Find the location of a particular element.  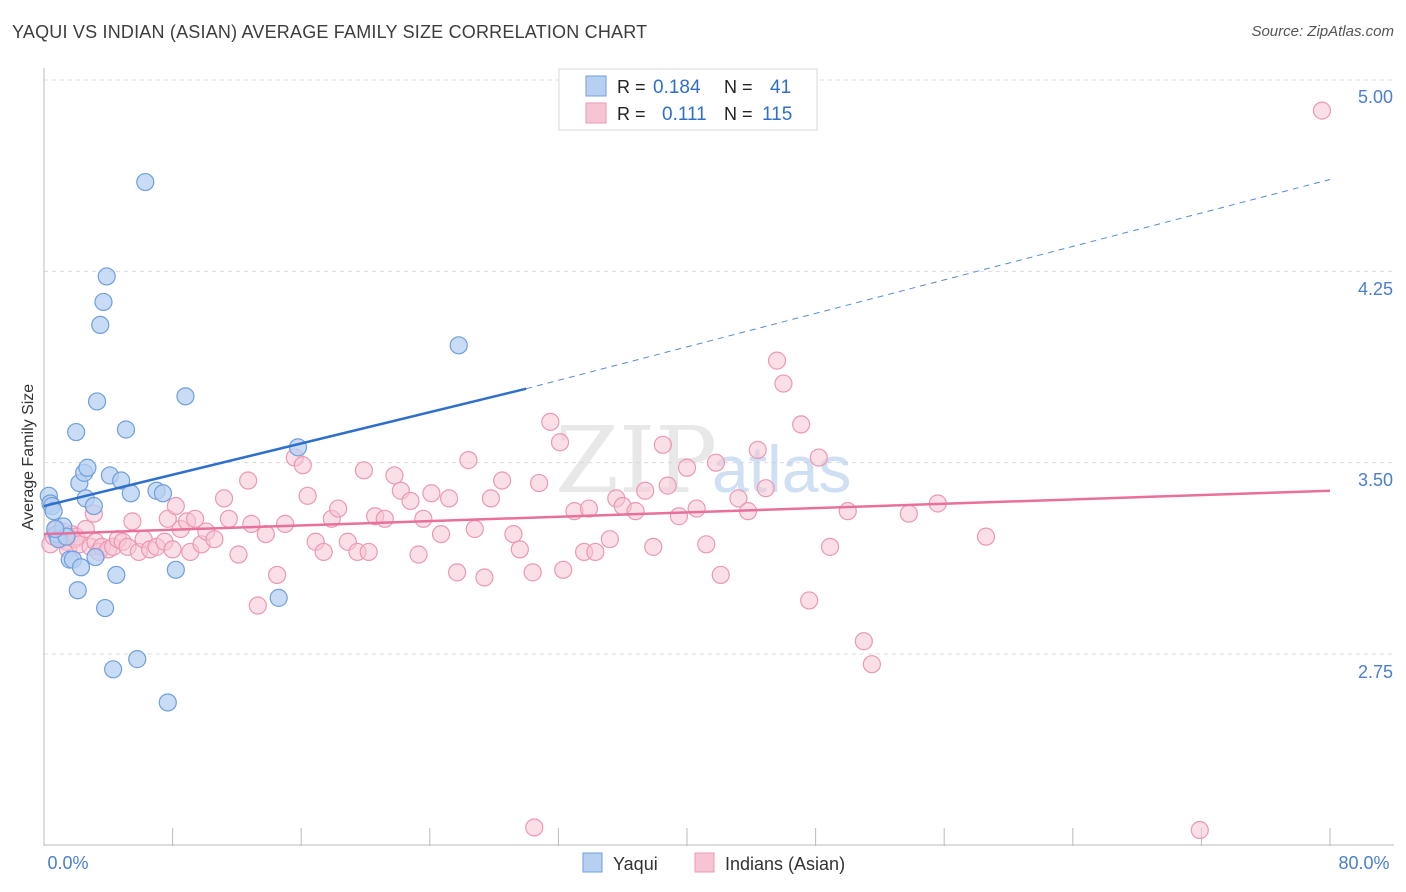

y-tick-label-2-75: 2.75 is located at coordinates (1375, 672).